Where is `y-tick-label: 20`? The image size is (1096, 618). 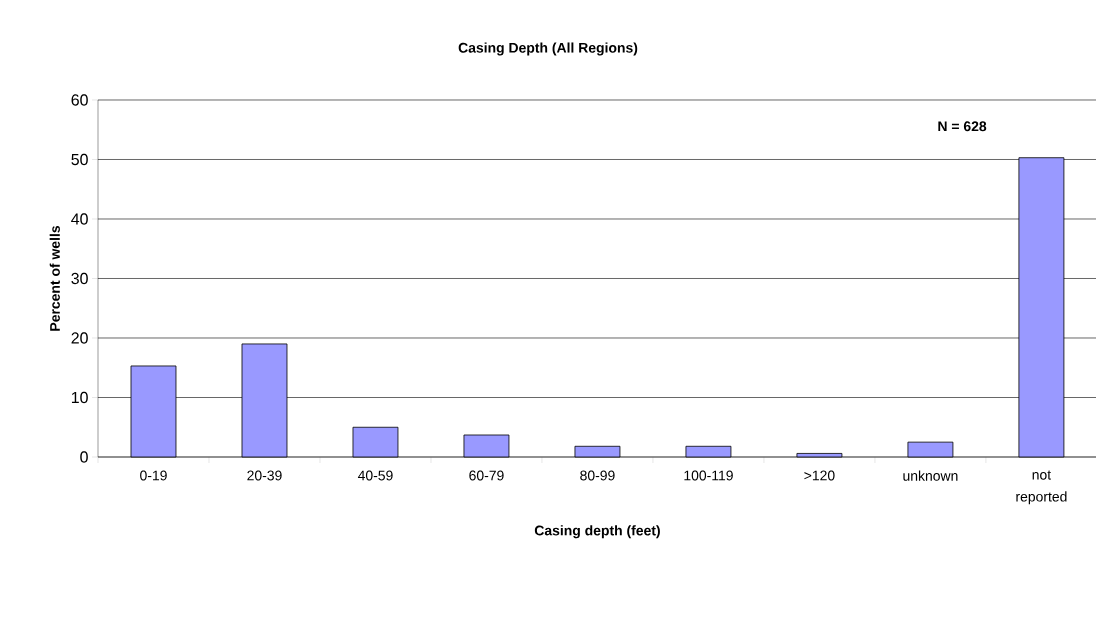 y-tick-label: 20 is located at coordinates (79, 338).